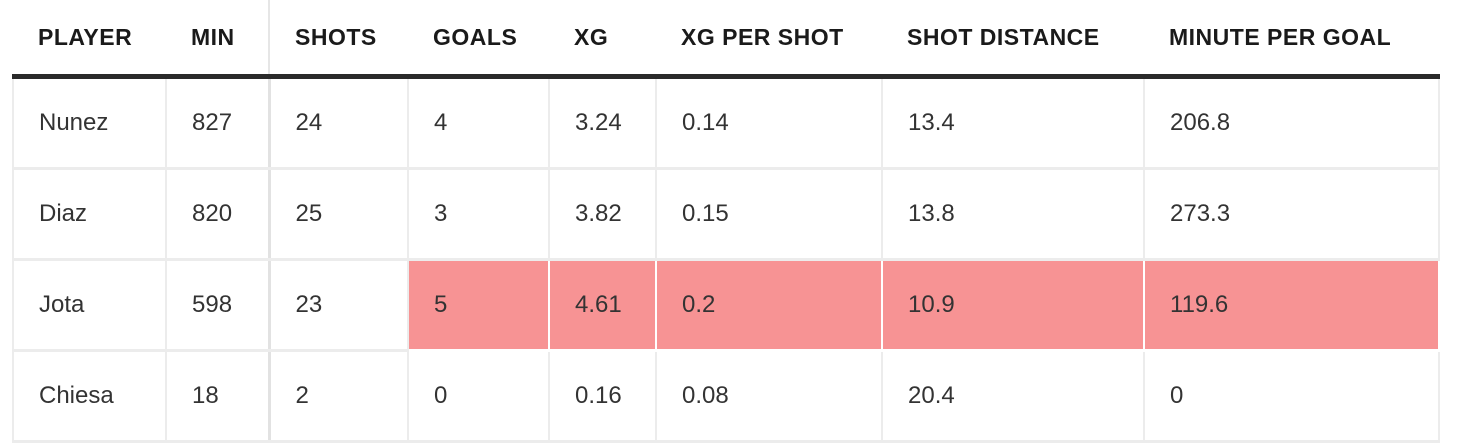 The height and width of the screenshot is (443, 1460). Describe the element at coordinates (339, 305) in the screenshot. I see `cell-shots: 23` at that location.